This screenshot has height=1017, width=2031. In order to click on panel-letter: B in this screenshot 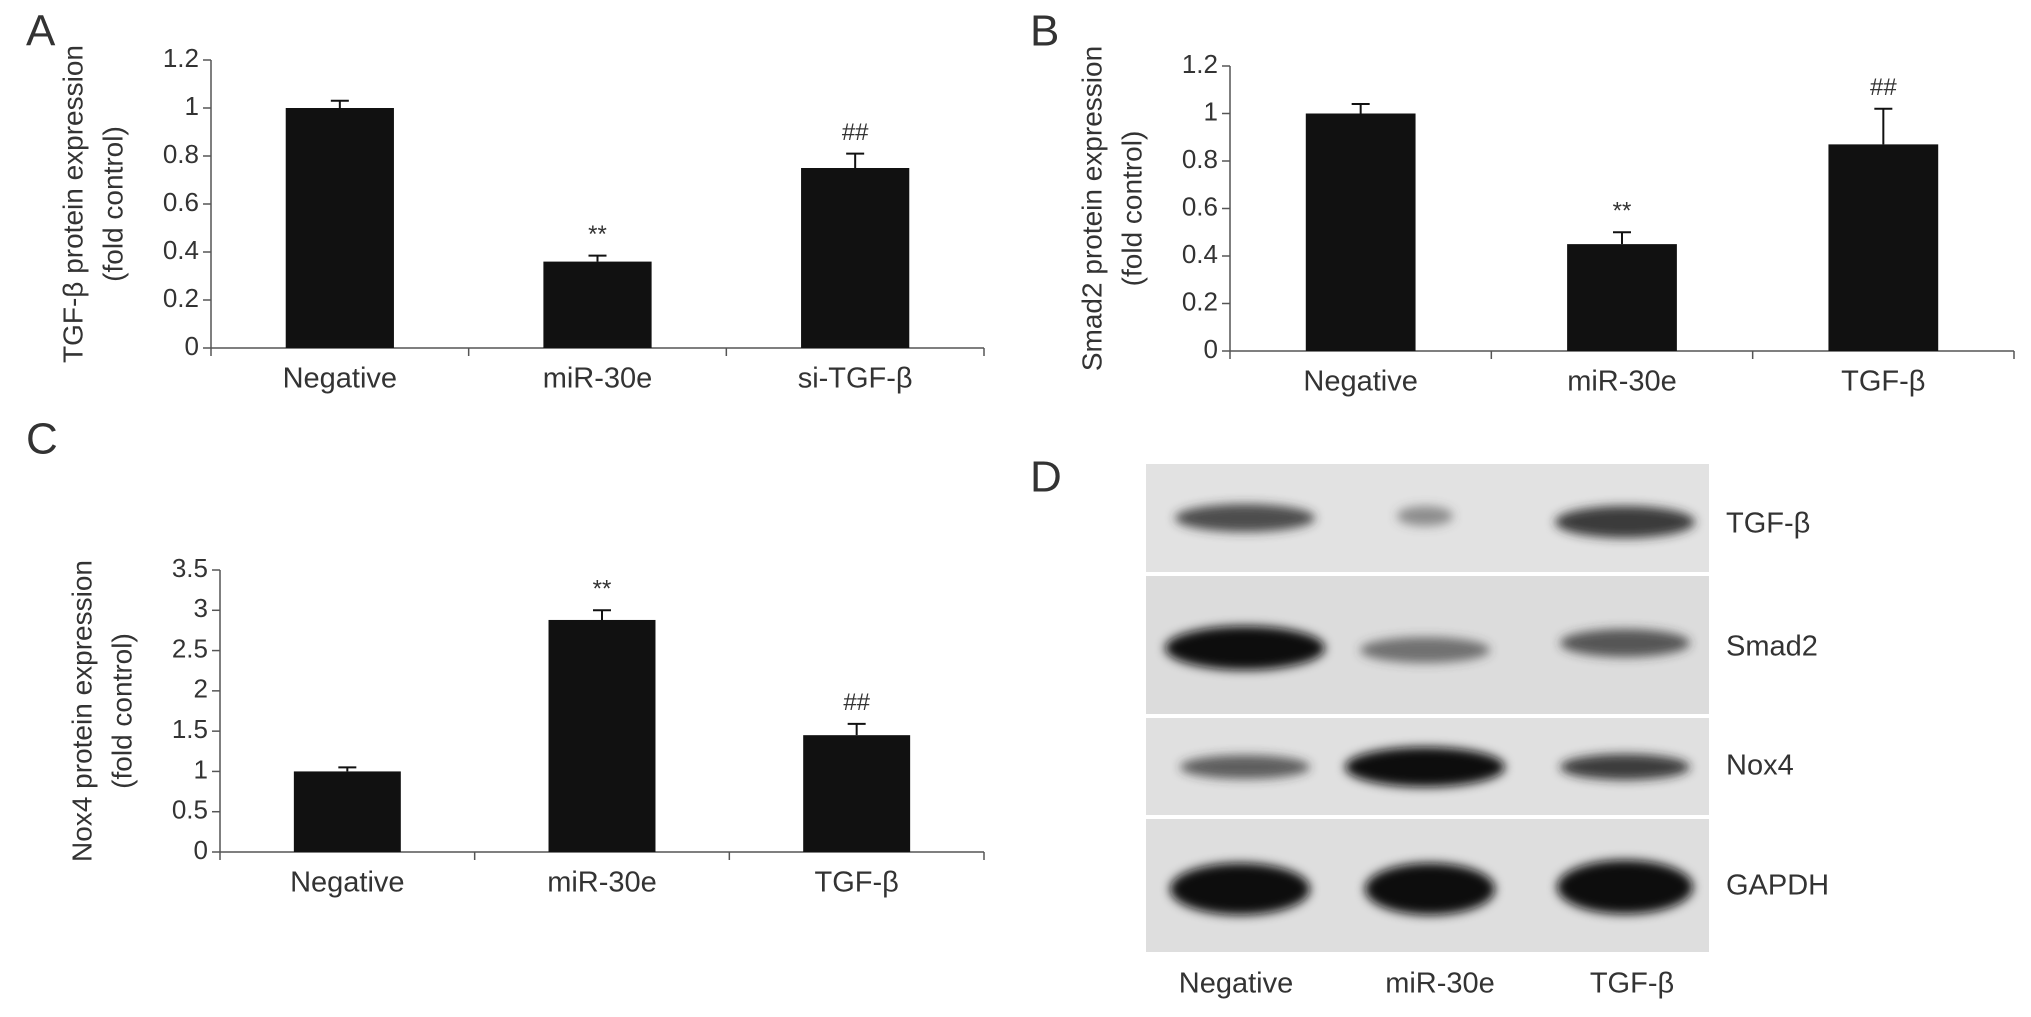, I will do `click(1044, 31)`.